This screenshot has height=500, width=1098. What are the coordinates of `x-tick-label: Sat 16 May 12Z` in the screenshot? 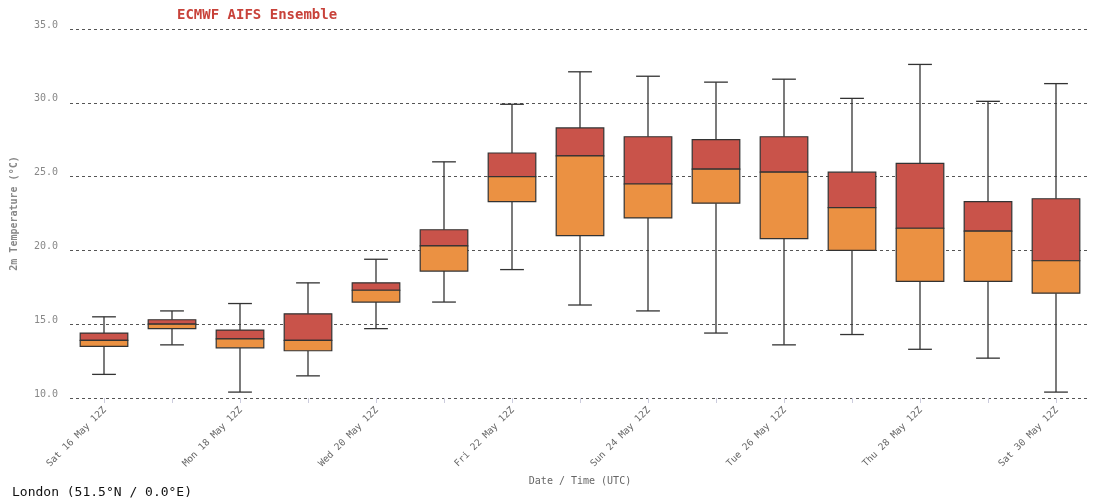 It's located at (76, 436).